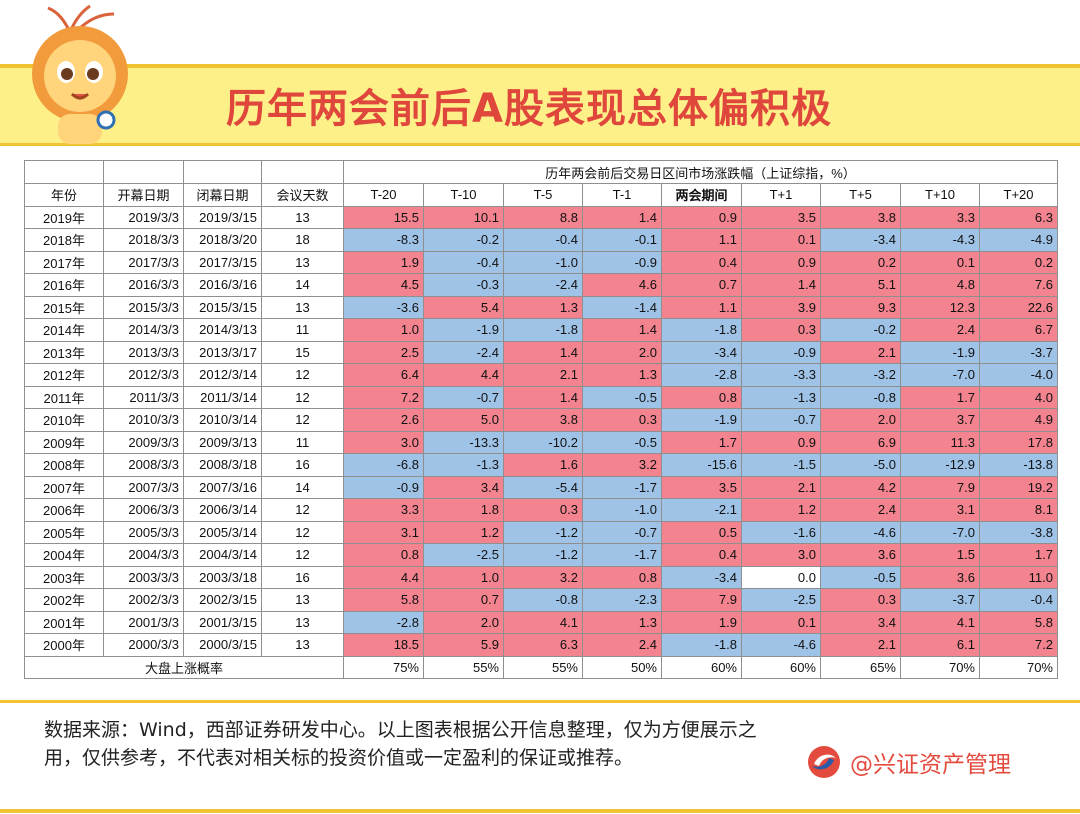 Image resolution: width=1080 pixels, height=814 pixels. What do you see at coordinates (860, 645) in the screenshot?
I see `cell-value: 2.1` at bounding box center [860, 645].